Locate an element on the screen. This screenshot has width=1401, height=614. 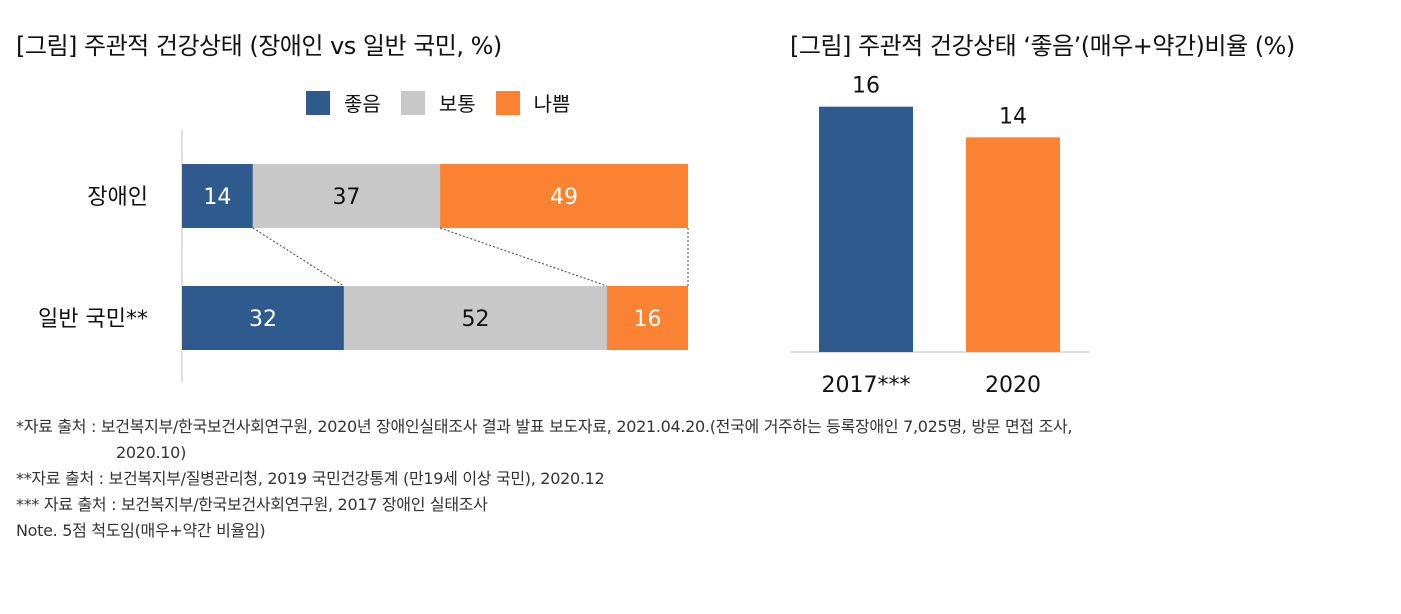
note-line-2: 2020.10) is located at coordinates (151, 452).